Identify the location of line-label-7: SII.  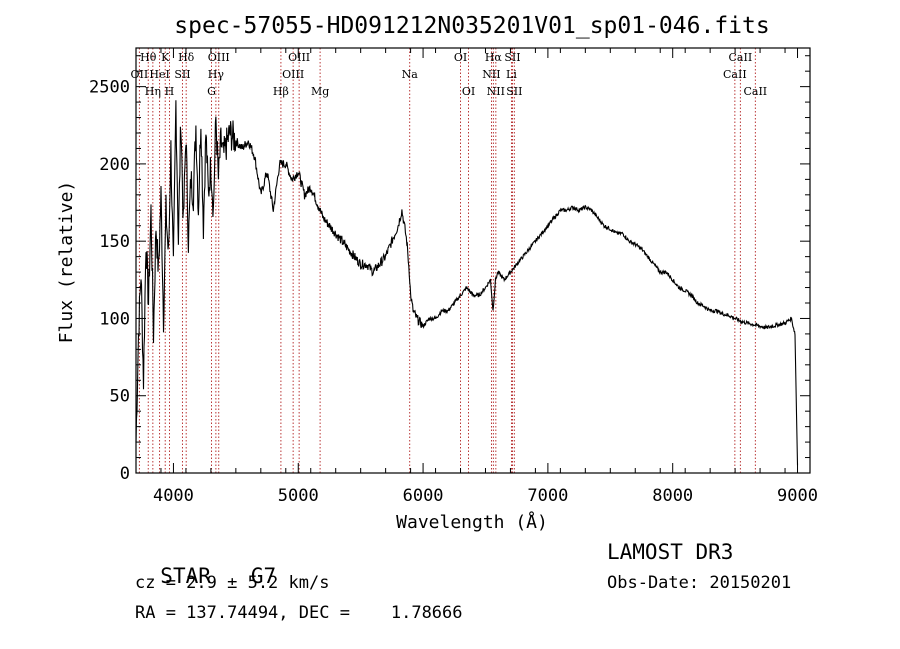
(182, 74).